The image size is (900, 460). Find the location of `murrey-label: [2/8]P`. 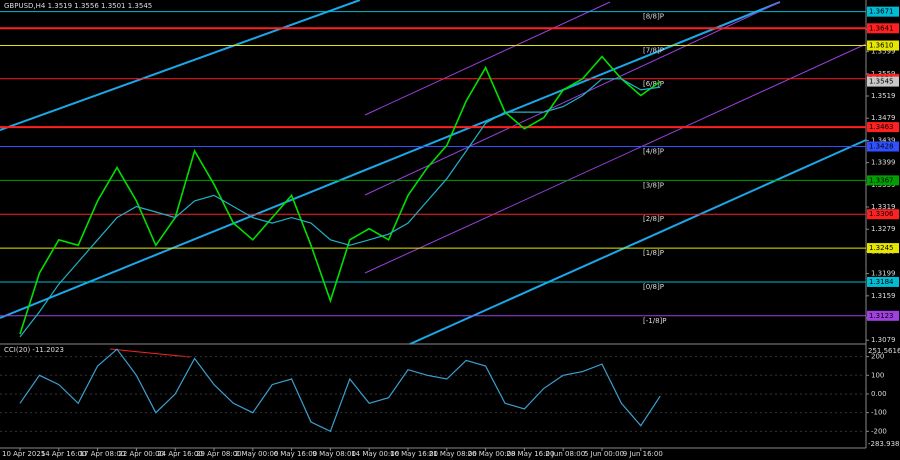

murrey-label: [2/8]P is located at coordinates (653, 219).